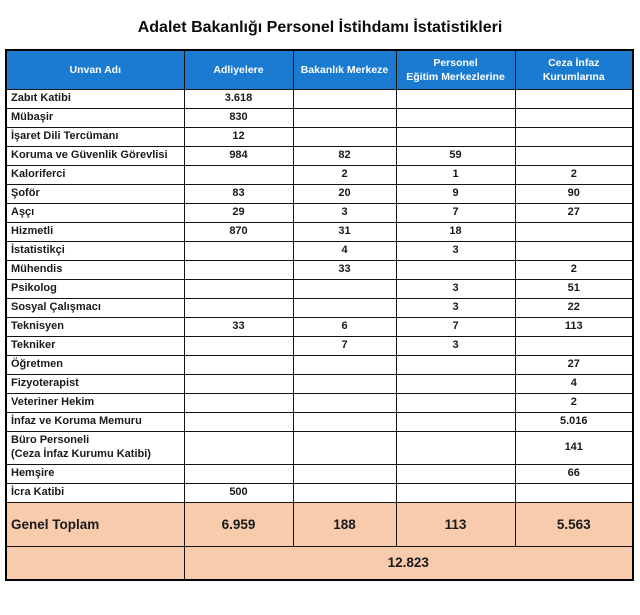 The height and width of the screenshot is (615, 640). What do you see at coordinates (95, 136) in the screenshot?
I see `row-label: İşaret Dili Tercümanı` at bounding box center [95, 136].